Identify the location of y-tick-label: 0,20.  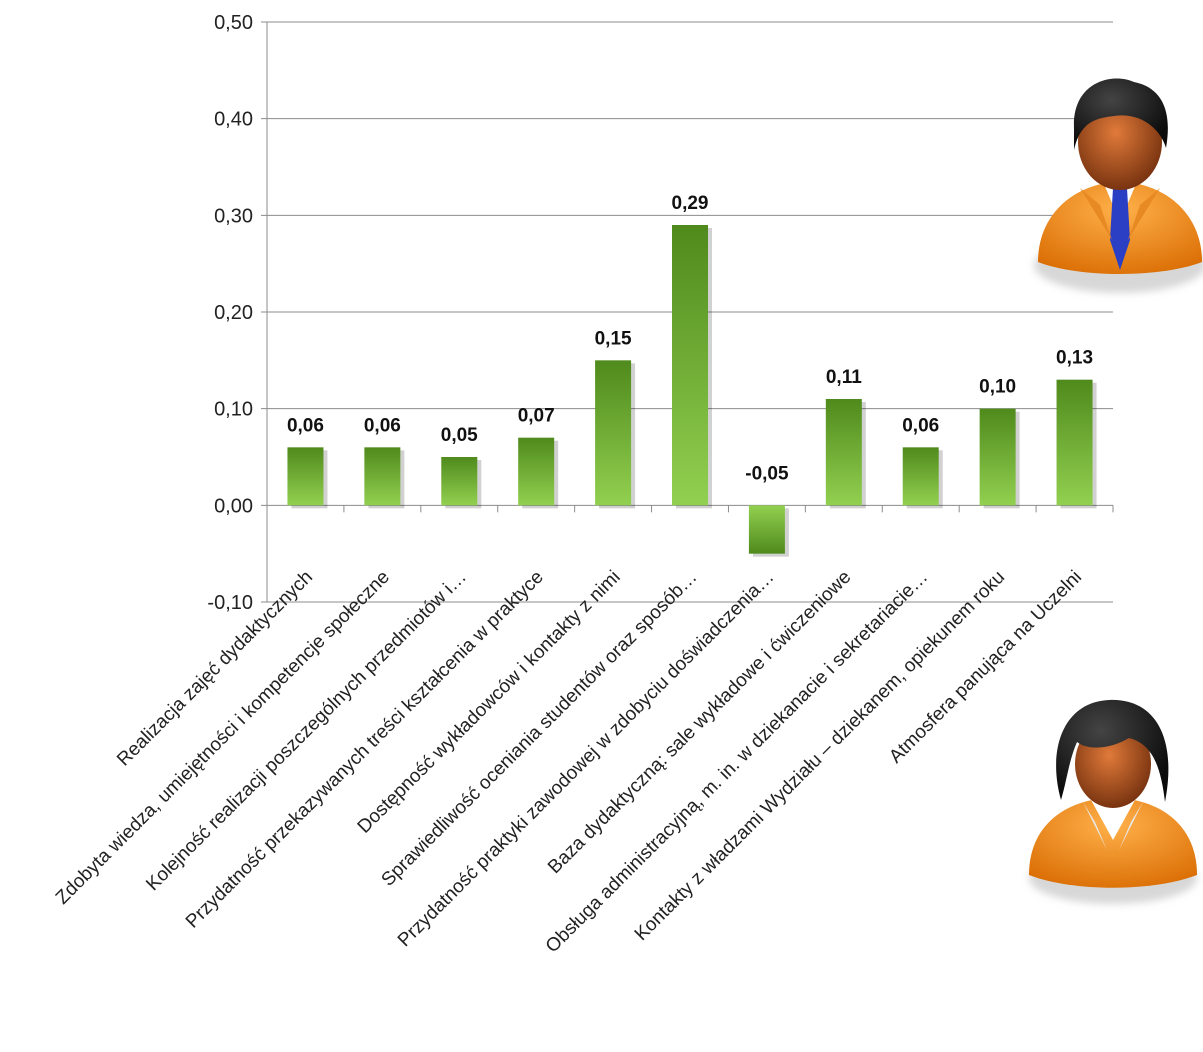
(233, 313).